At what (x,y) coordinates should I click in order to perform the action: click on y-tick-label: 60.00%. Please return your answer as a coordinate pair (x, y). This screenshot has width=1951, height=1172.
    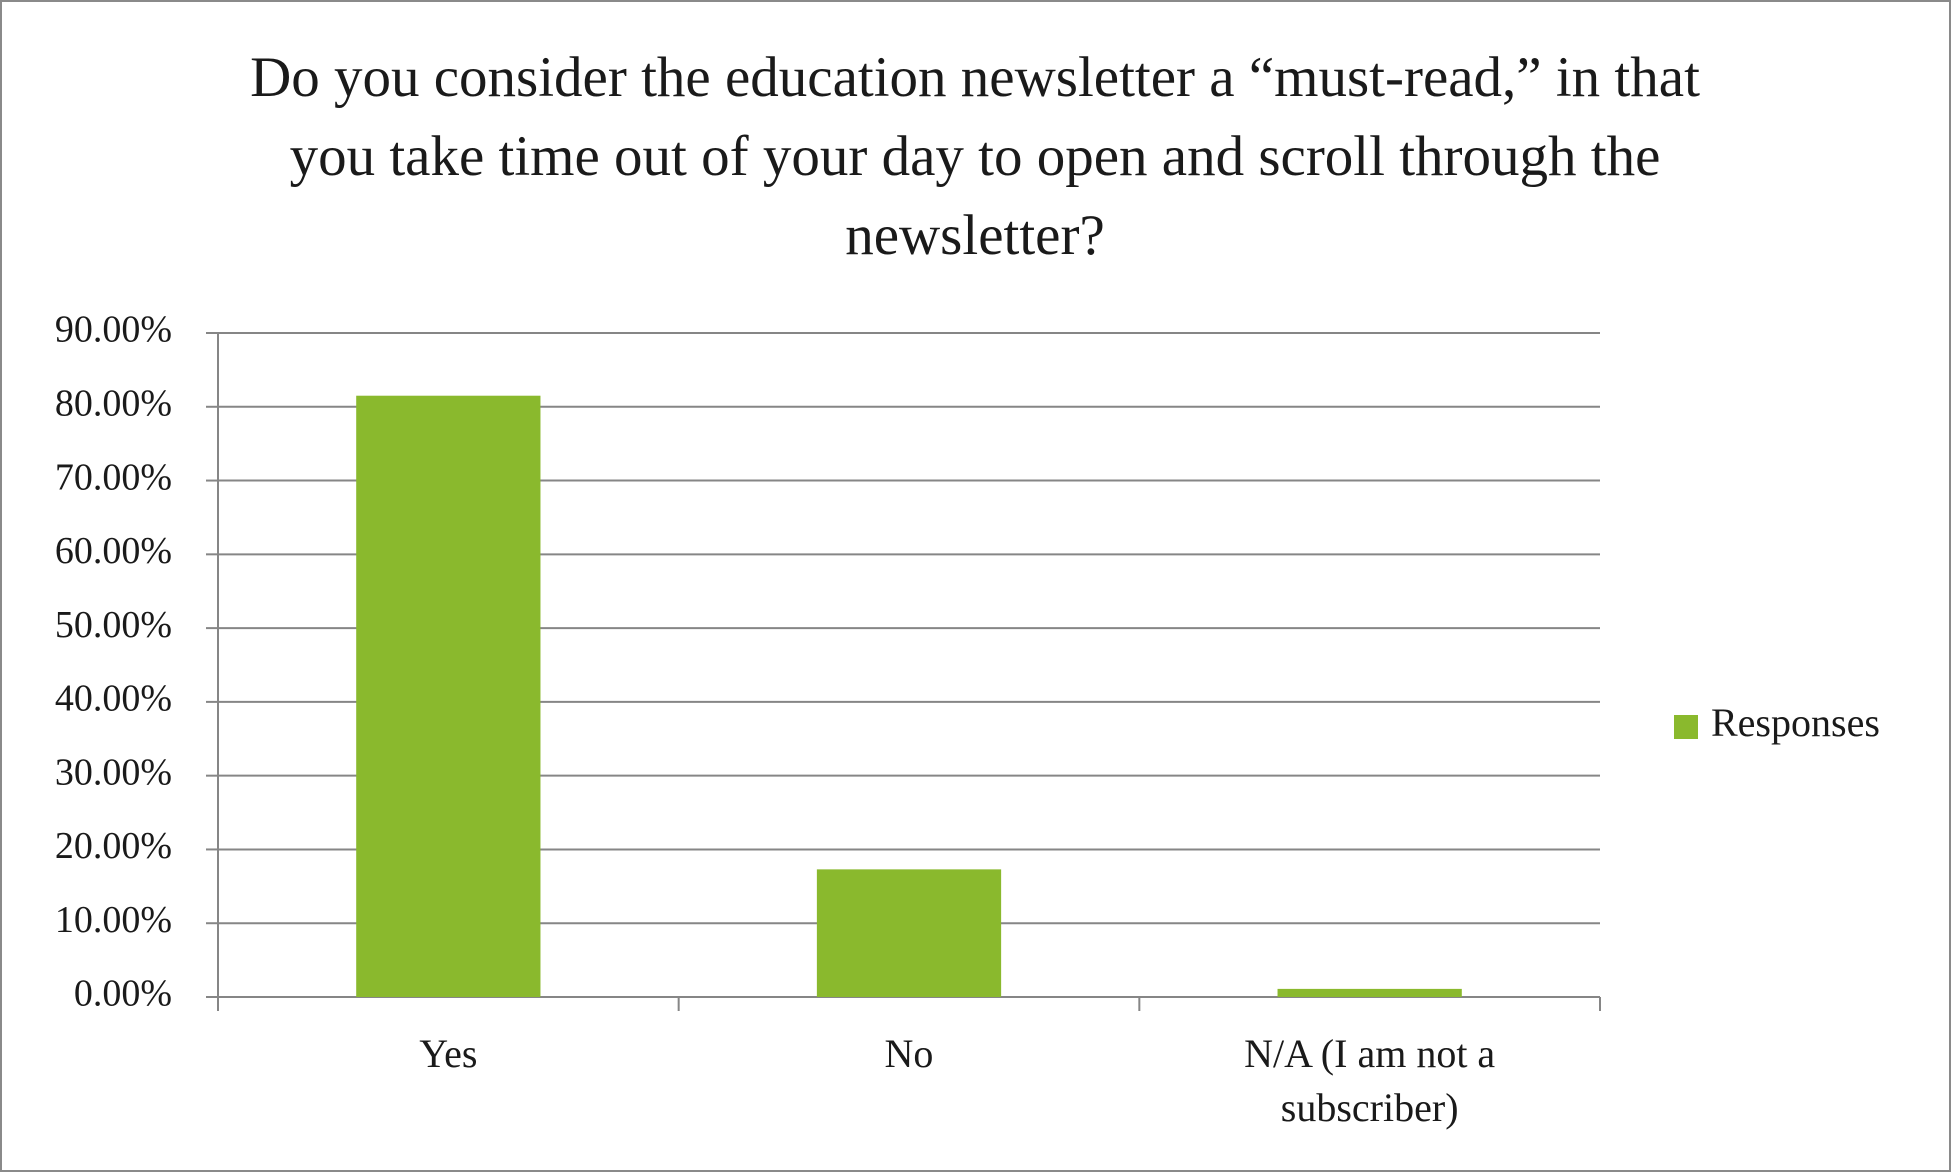
    Looking at the image, I should click on (113, 551).